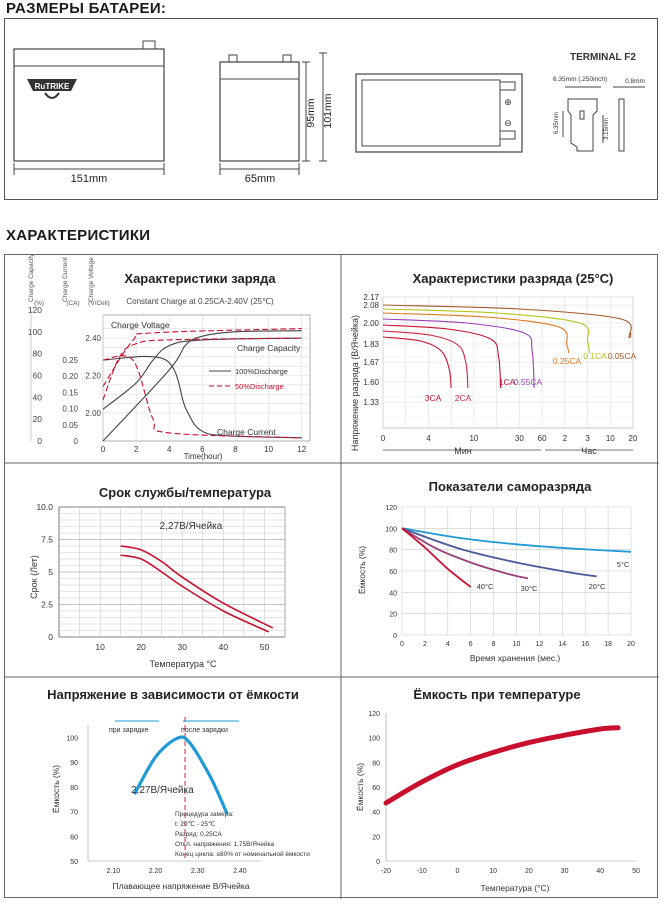 This screenshot has width=664, height=904. I want to click on discharge-curve-0.25CA, so click(476, 333).